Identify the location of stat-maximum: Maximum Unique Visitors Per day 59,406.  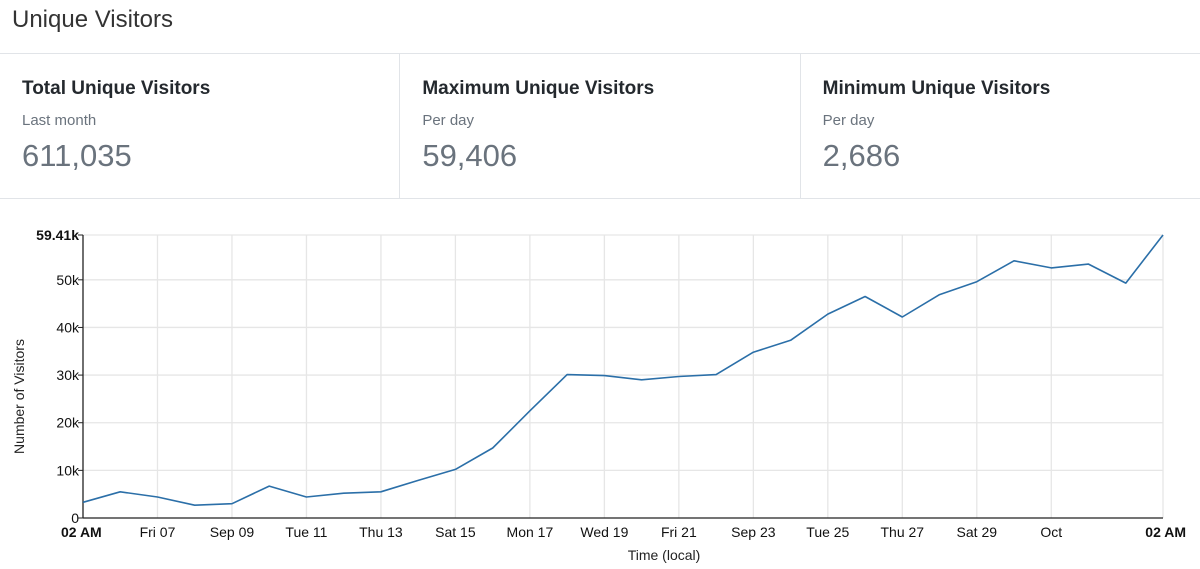
(600, 126).